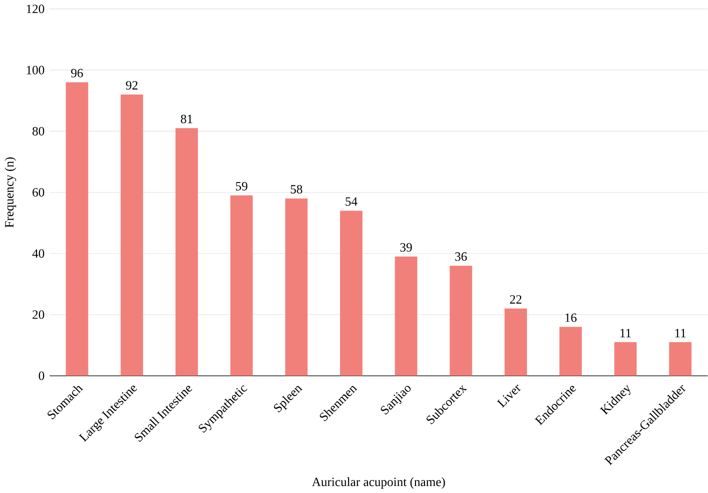 The width and height of the screenshot is (708, 493). What do you see at coordinates (38, 131) in the screenshot?
I see `y-tick-label: 80` at bounding box center [38, 131].